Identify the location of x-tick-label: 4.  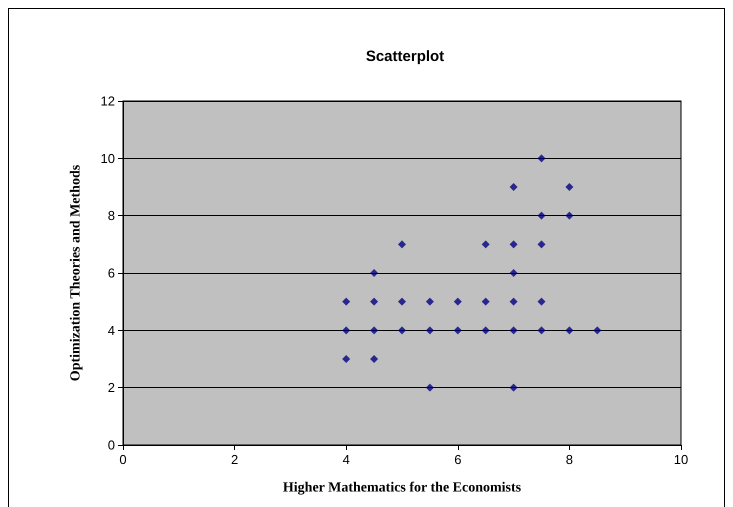
(346, 459).